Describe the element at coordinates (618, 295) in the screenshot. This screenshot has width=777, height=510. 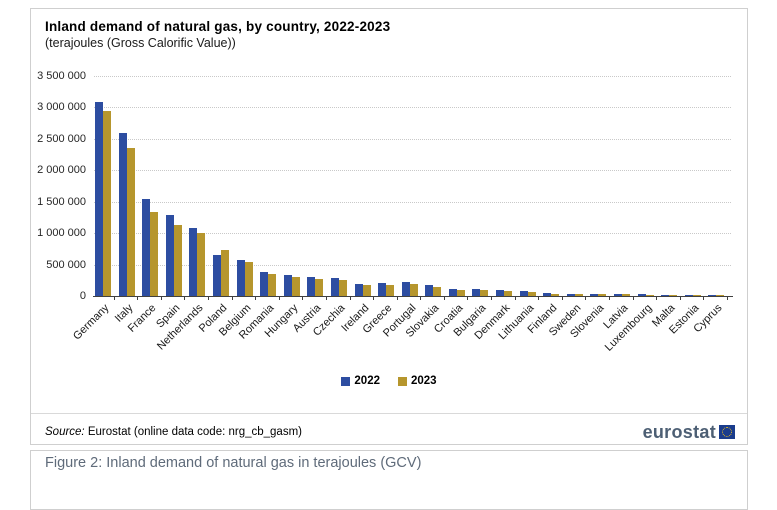
I see `bar-2022-latvia` at that location.